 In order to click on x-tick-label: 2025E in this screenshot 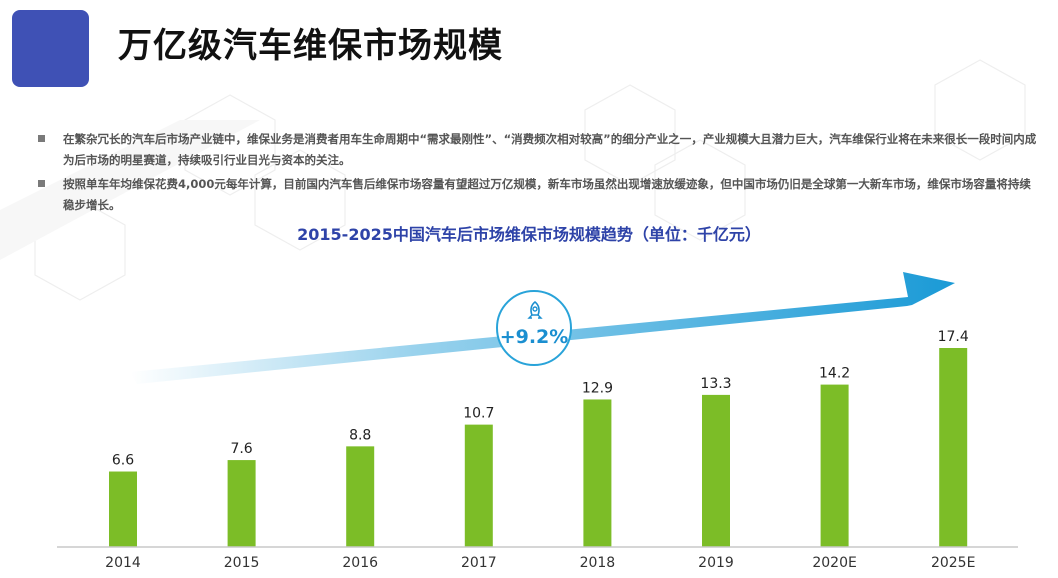, I will do `click(953, 563)`.